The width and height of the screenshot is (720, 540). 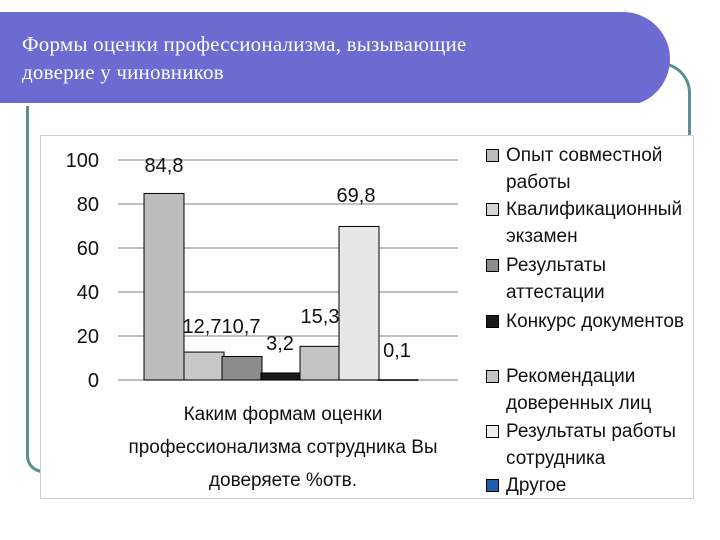 I want to click on data-label: 0,1, so click(x=397, y=351).